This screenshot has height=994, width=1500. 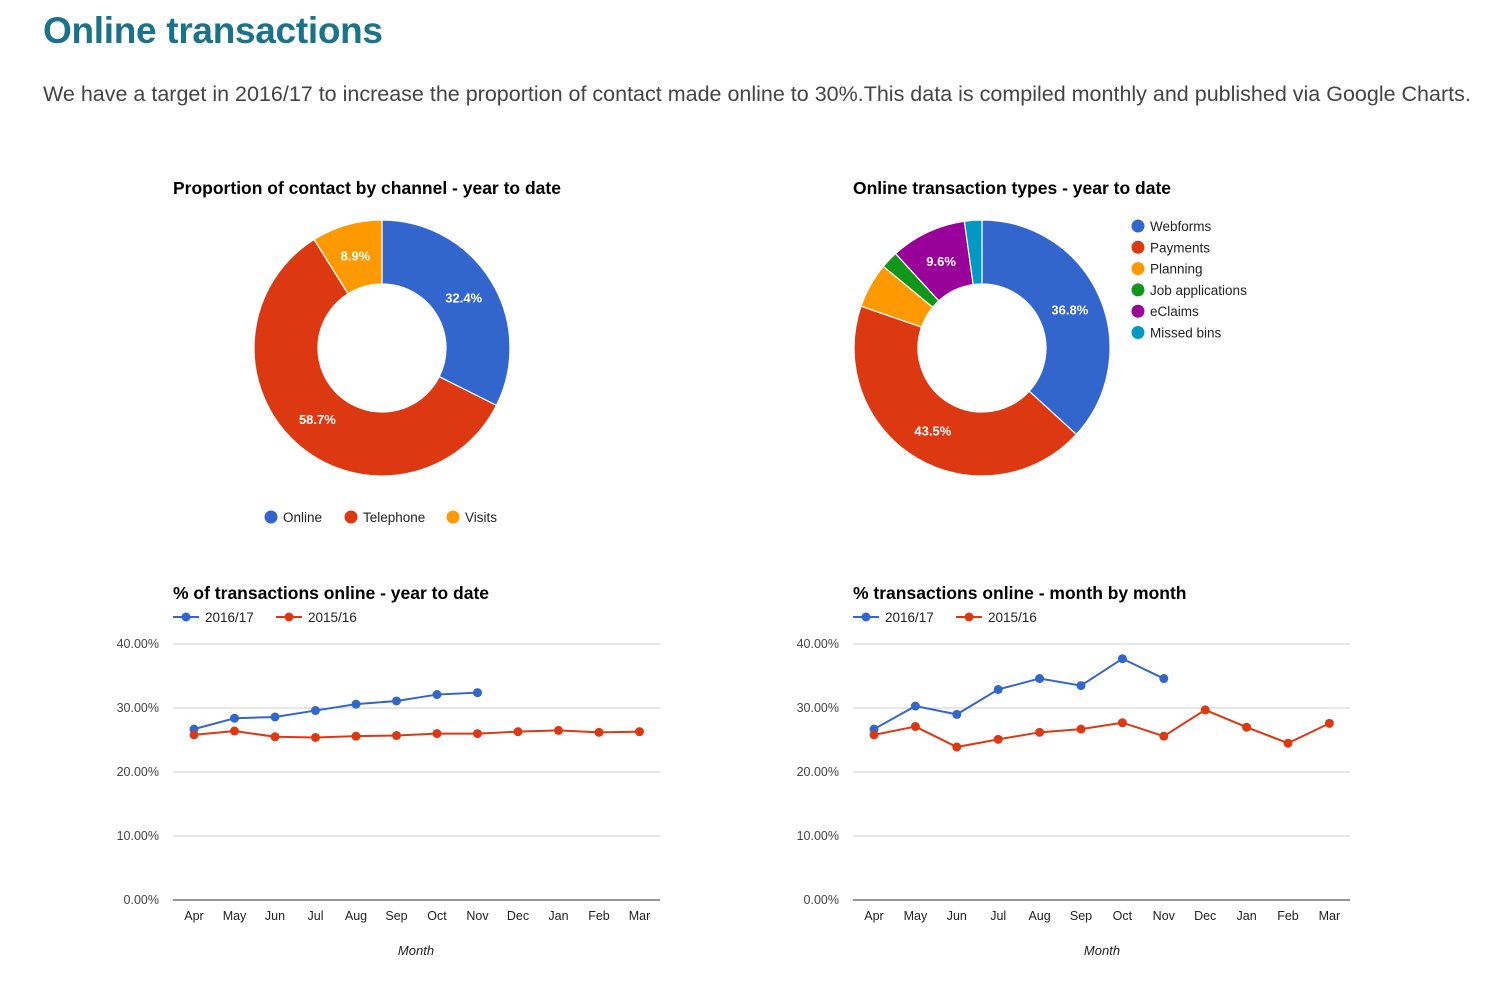 I want to click on legend-label: 2015/16, so click(x=332, y=617).